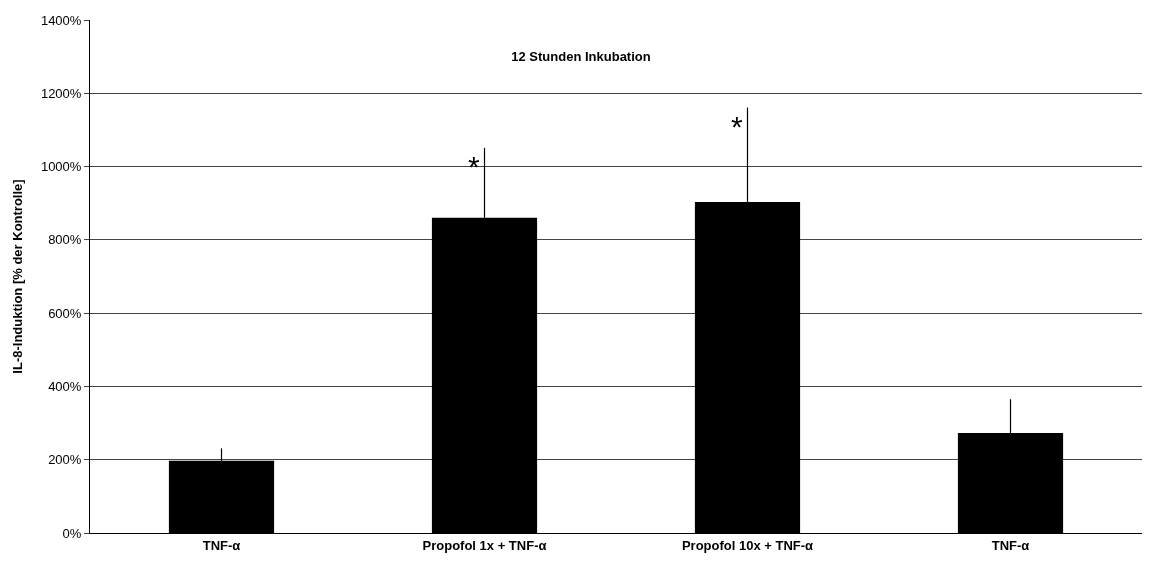  Describe the element at coordinates (72, 533) in the screenshot. I see `y-tick-label: 0%` at that location.